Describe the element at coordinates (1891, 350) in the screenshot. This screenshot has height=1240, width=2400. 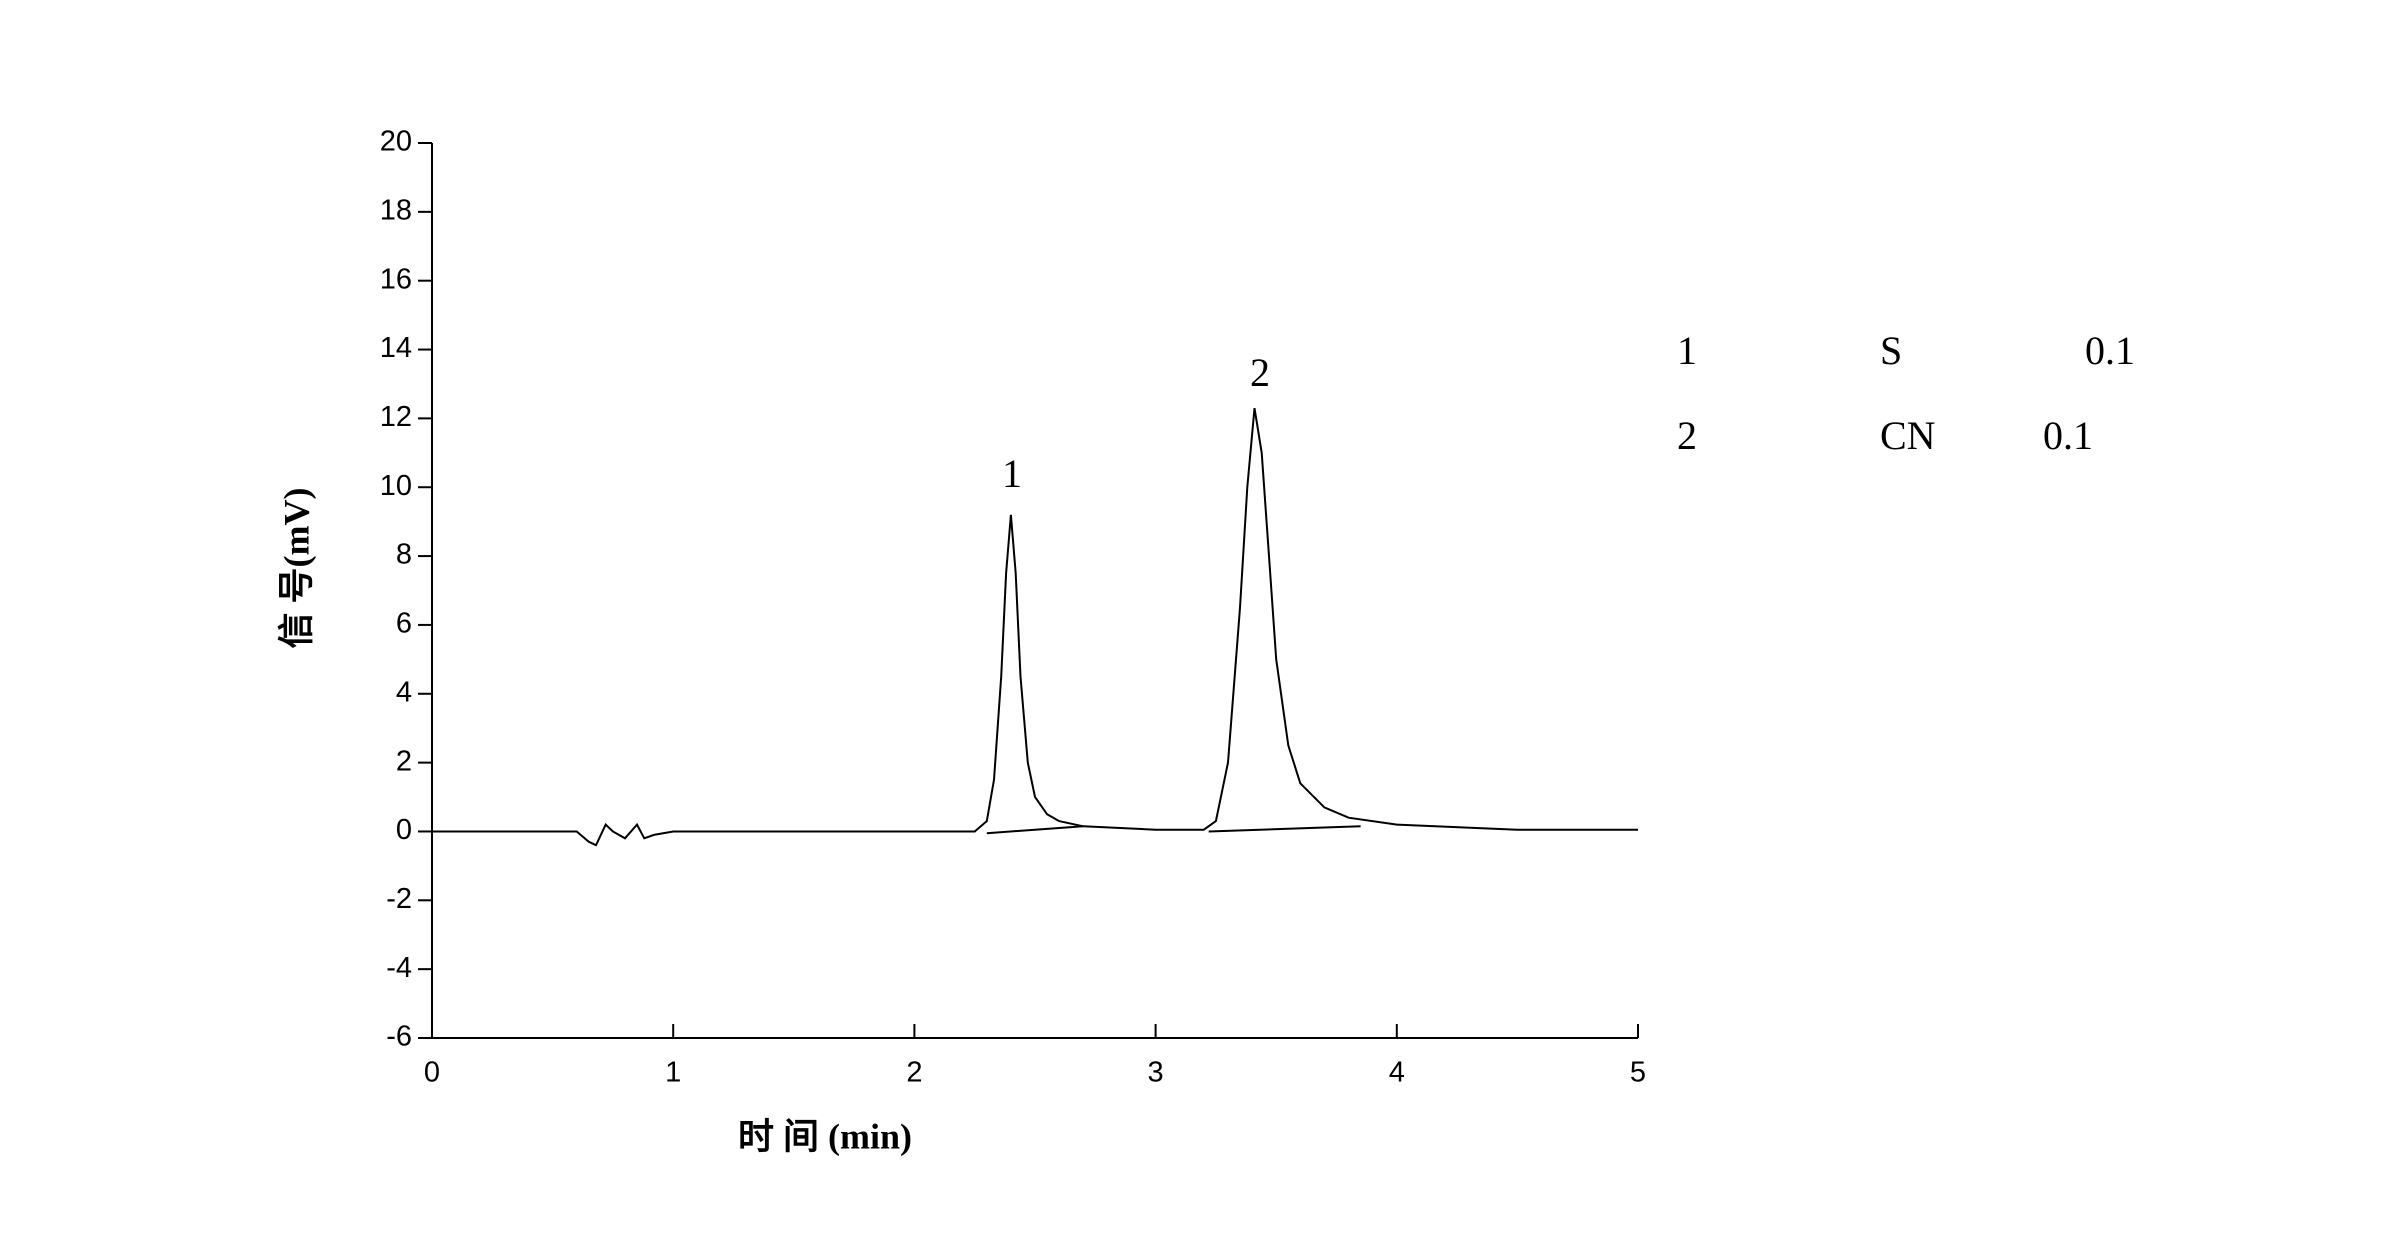
I see `table-cell: S` at that location.